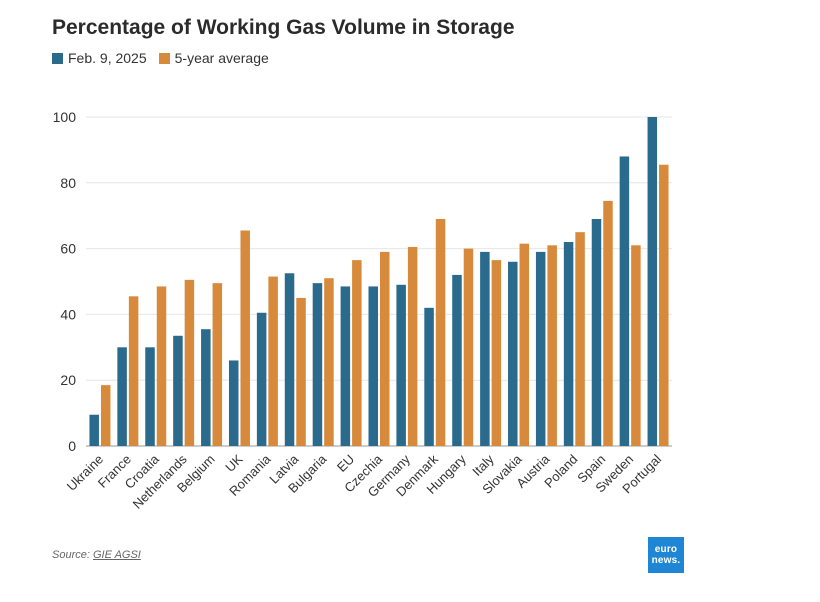 This screenshot has height=602, width=820. What do you see at coordinates (178, 390) in the screenshot?
I see `bar-netherlands-feb-2025` at bounding box center [178, 390].